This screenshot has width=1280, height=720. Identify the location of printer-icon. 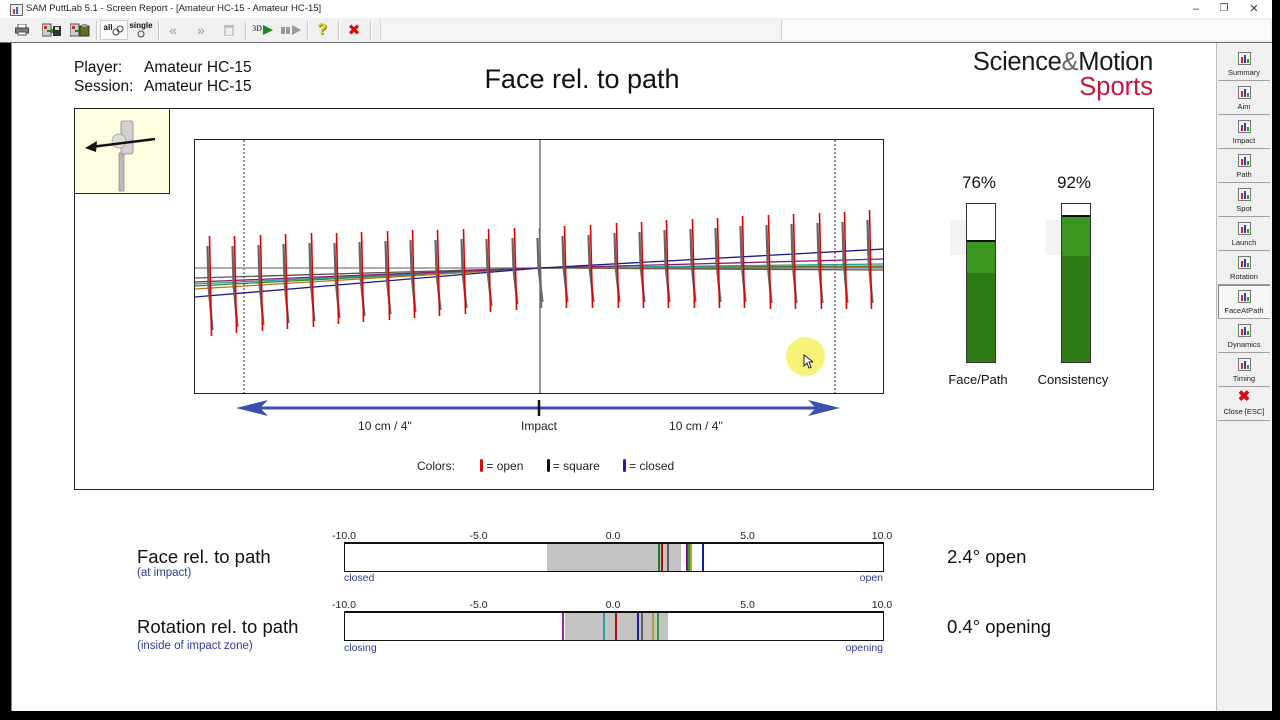
(22, 30).